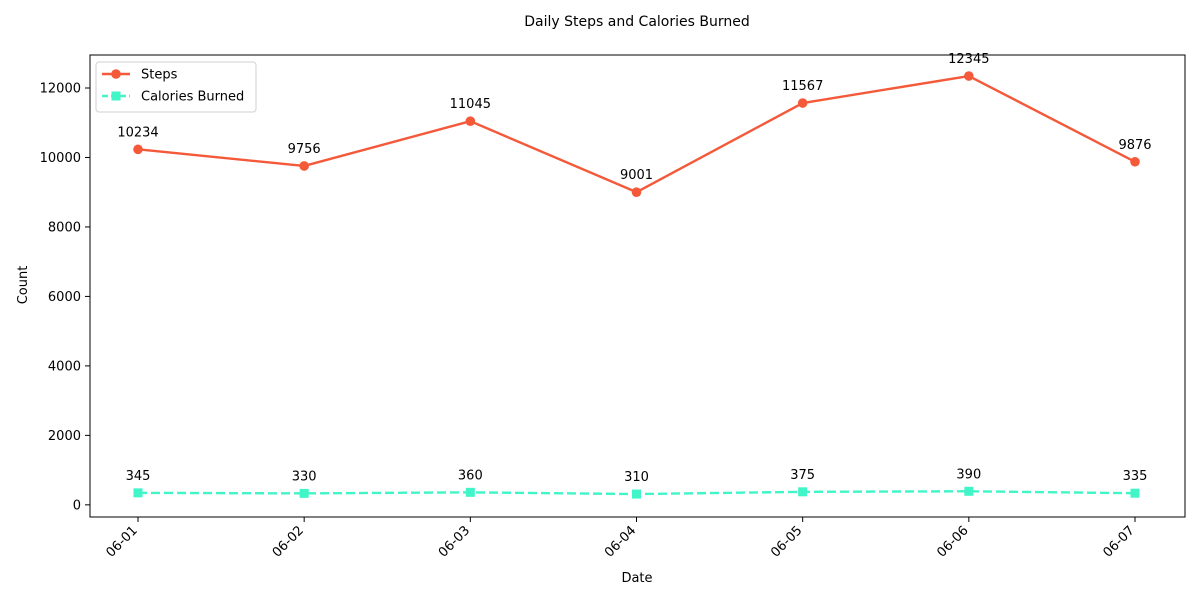 The height and width of the screenshot is (604, 1200). What do you see at coordinates (64, 436) in the screenshot?
I see `y-tick-label: 2000` at bounding box center [64, 436].